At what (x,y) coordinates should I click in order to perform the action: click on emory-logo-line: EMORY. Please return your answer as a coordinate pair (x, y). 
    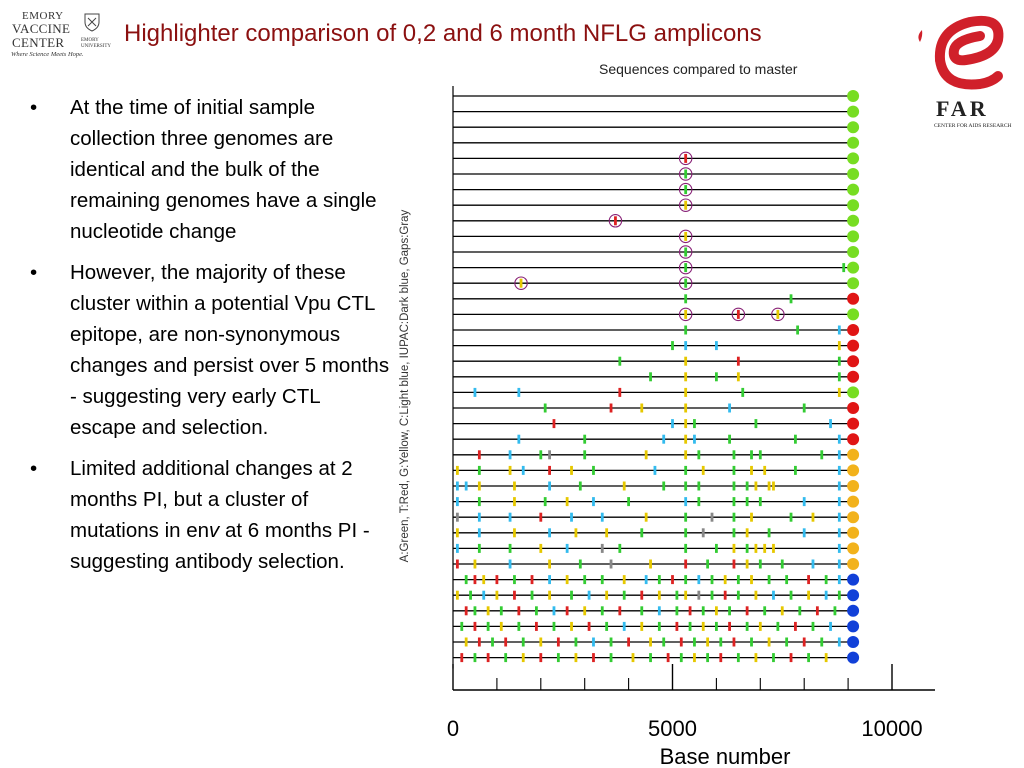
    Looking at the image, I should click on (43, 16).